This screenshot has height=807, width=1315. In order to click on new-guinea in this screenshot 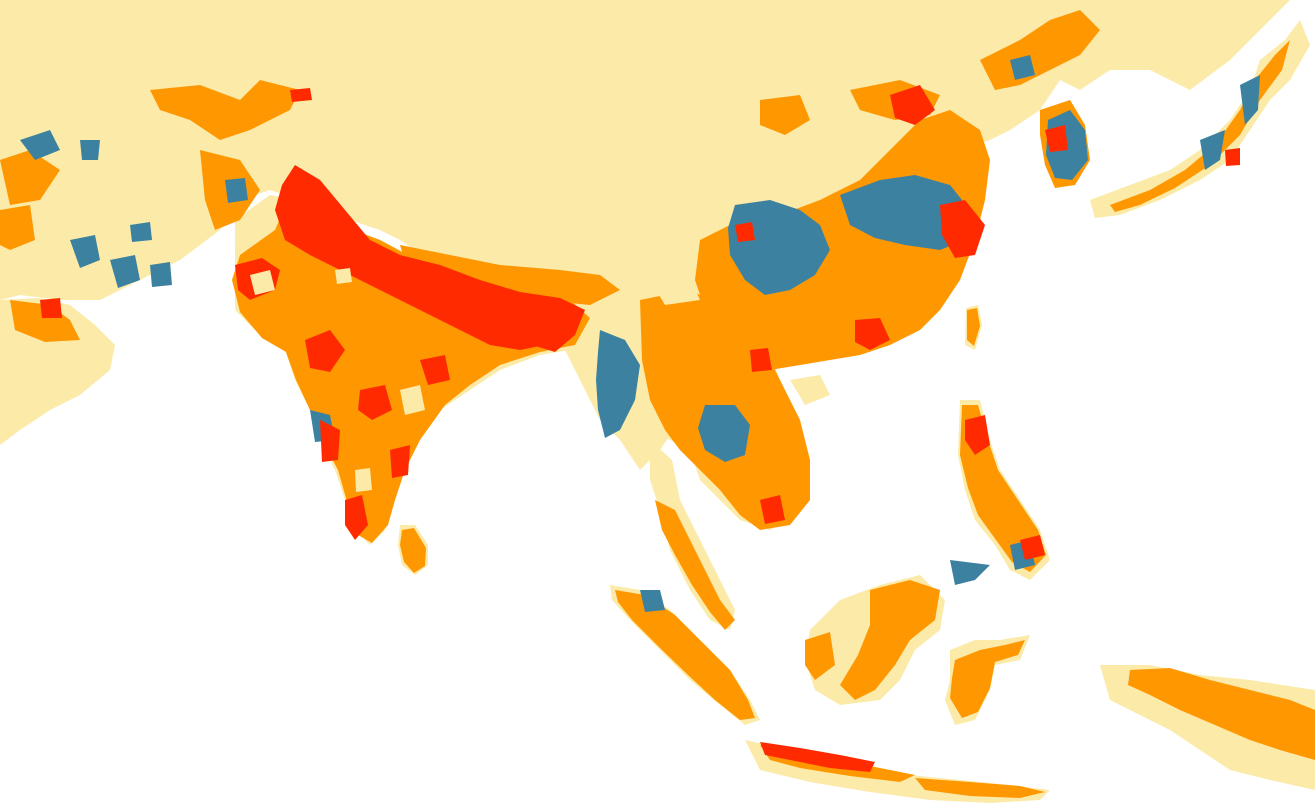, I will do `click(1221, 714)`.